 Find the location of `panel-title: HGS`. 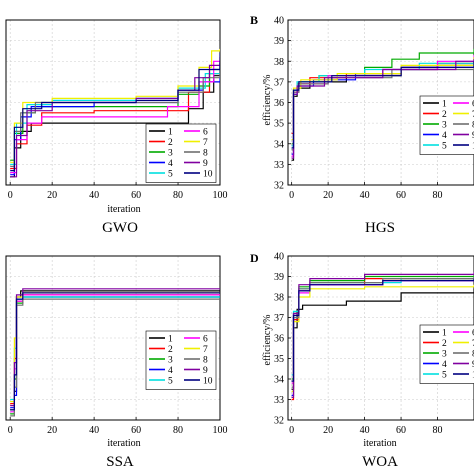

panel-title: HGS is located at coordinates (380, 228).